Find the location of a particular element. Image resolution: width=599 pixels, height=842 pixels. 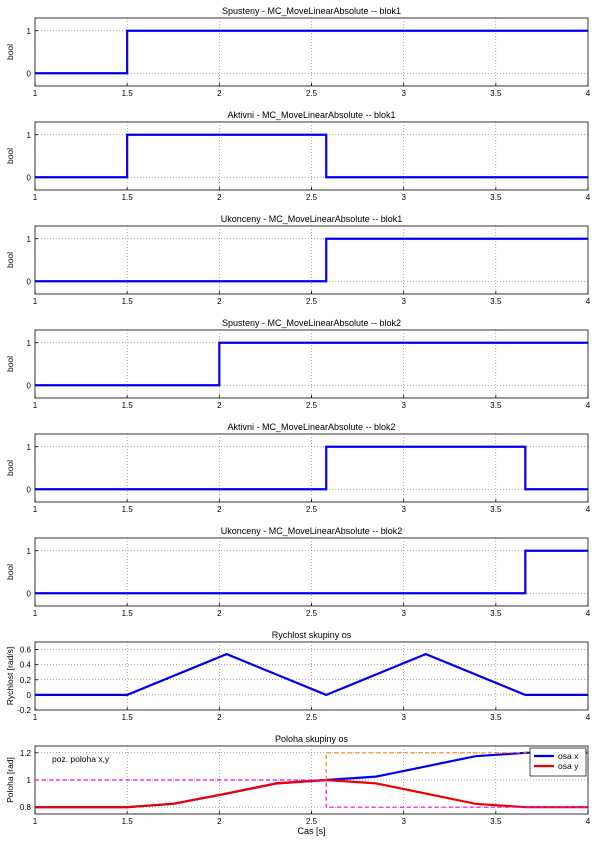

legend-label: osa x is located at coordinates (568, 756).